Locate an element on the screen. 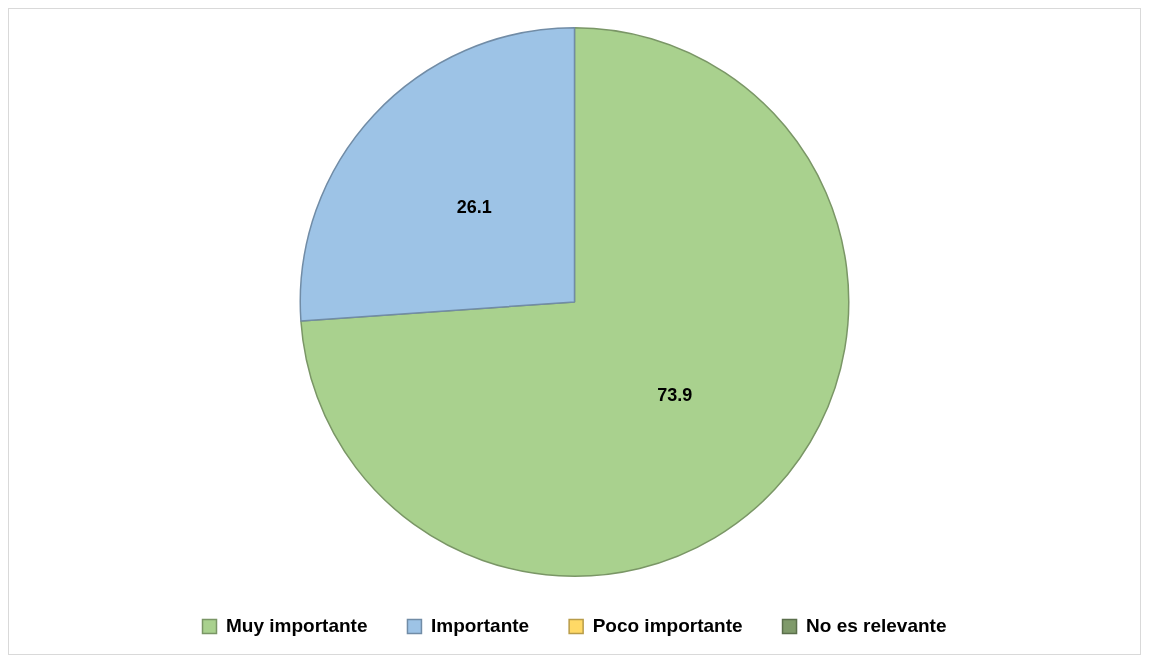 The height and width of the screenshot is (665, 1151). legend-label: No es relevante is located at coordinates (876, 625).